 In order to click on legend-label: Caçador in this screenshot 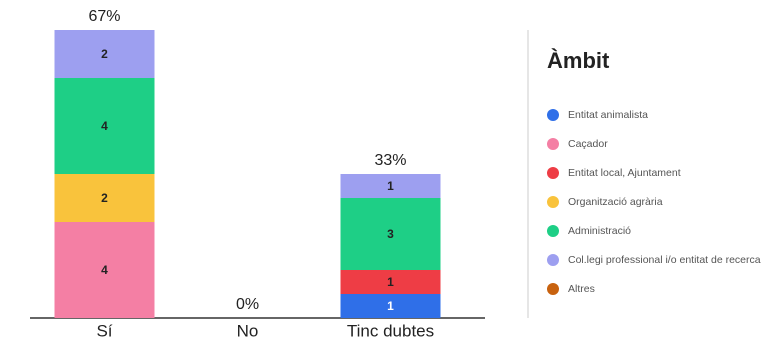, I will do `click(588, 144)`.